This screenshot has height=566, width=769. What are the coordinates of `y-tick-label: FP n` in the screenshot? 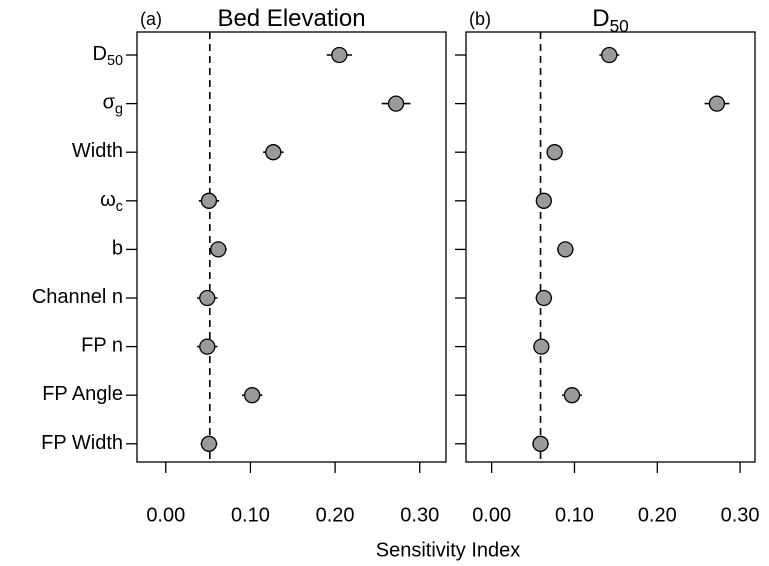 It's located at (102, 346).